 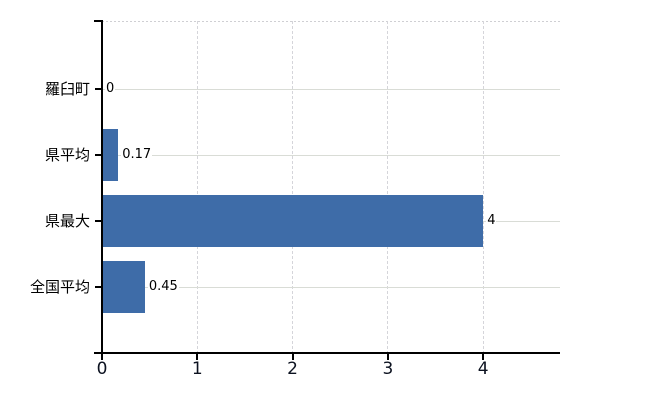 I want to click on bar-value-label: 0, so click(x=110, y=88).